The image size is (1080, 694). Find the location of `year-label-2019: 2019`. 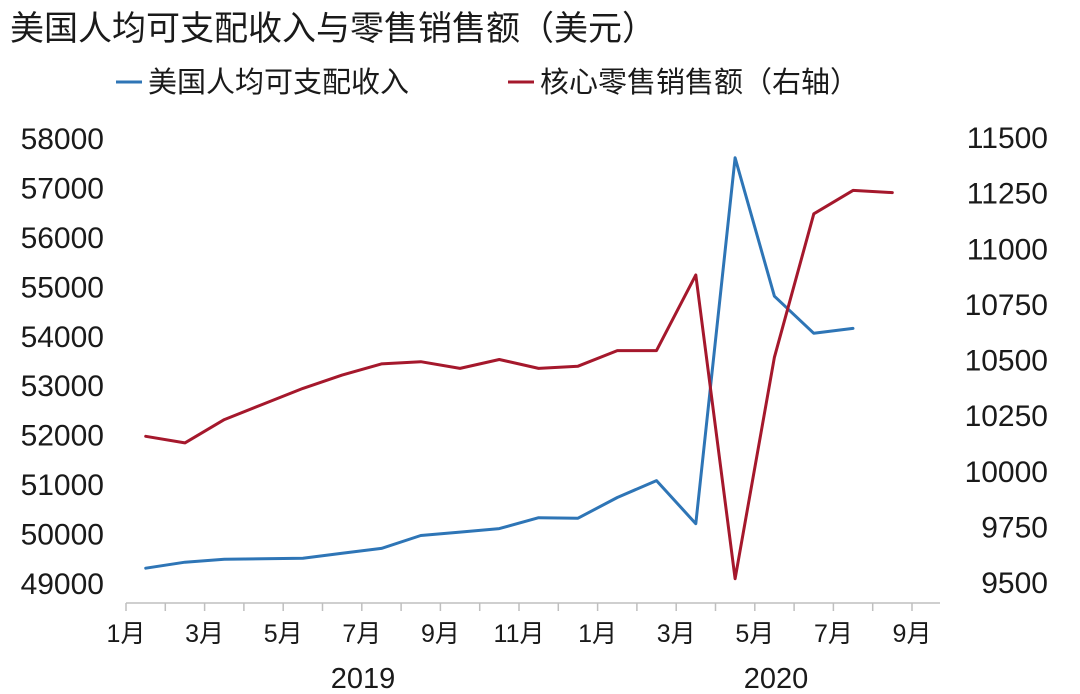

year-label-2019: 2019 is located at coordinates (363, 678).